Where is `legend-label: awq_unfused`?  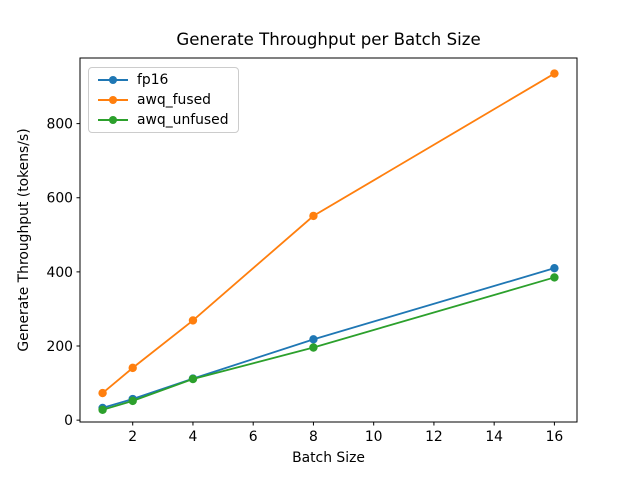 legend-label: awq_unfused is located at coordinates (183, 120).